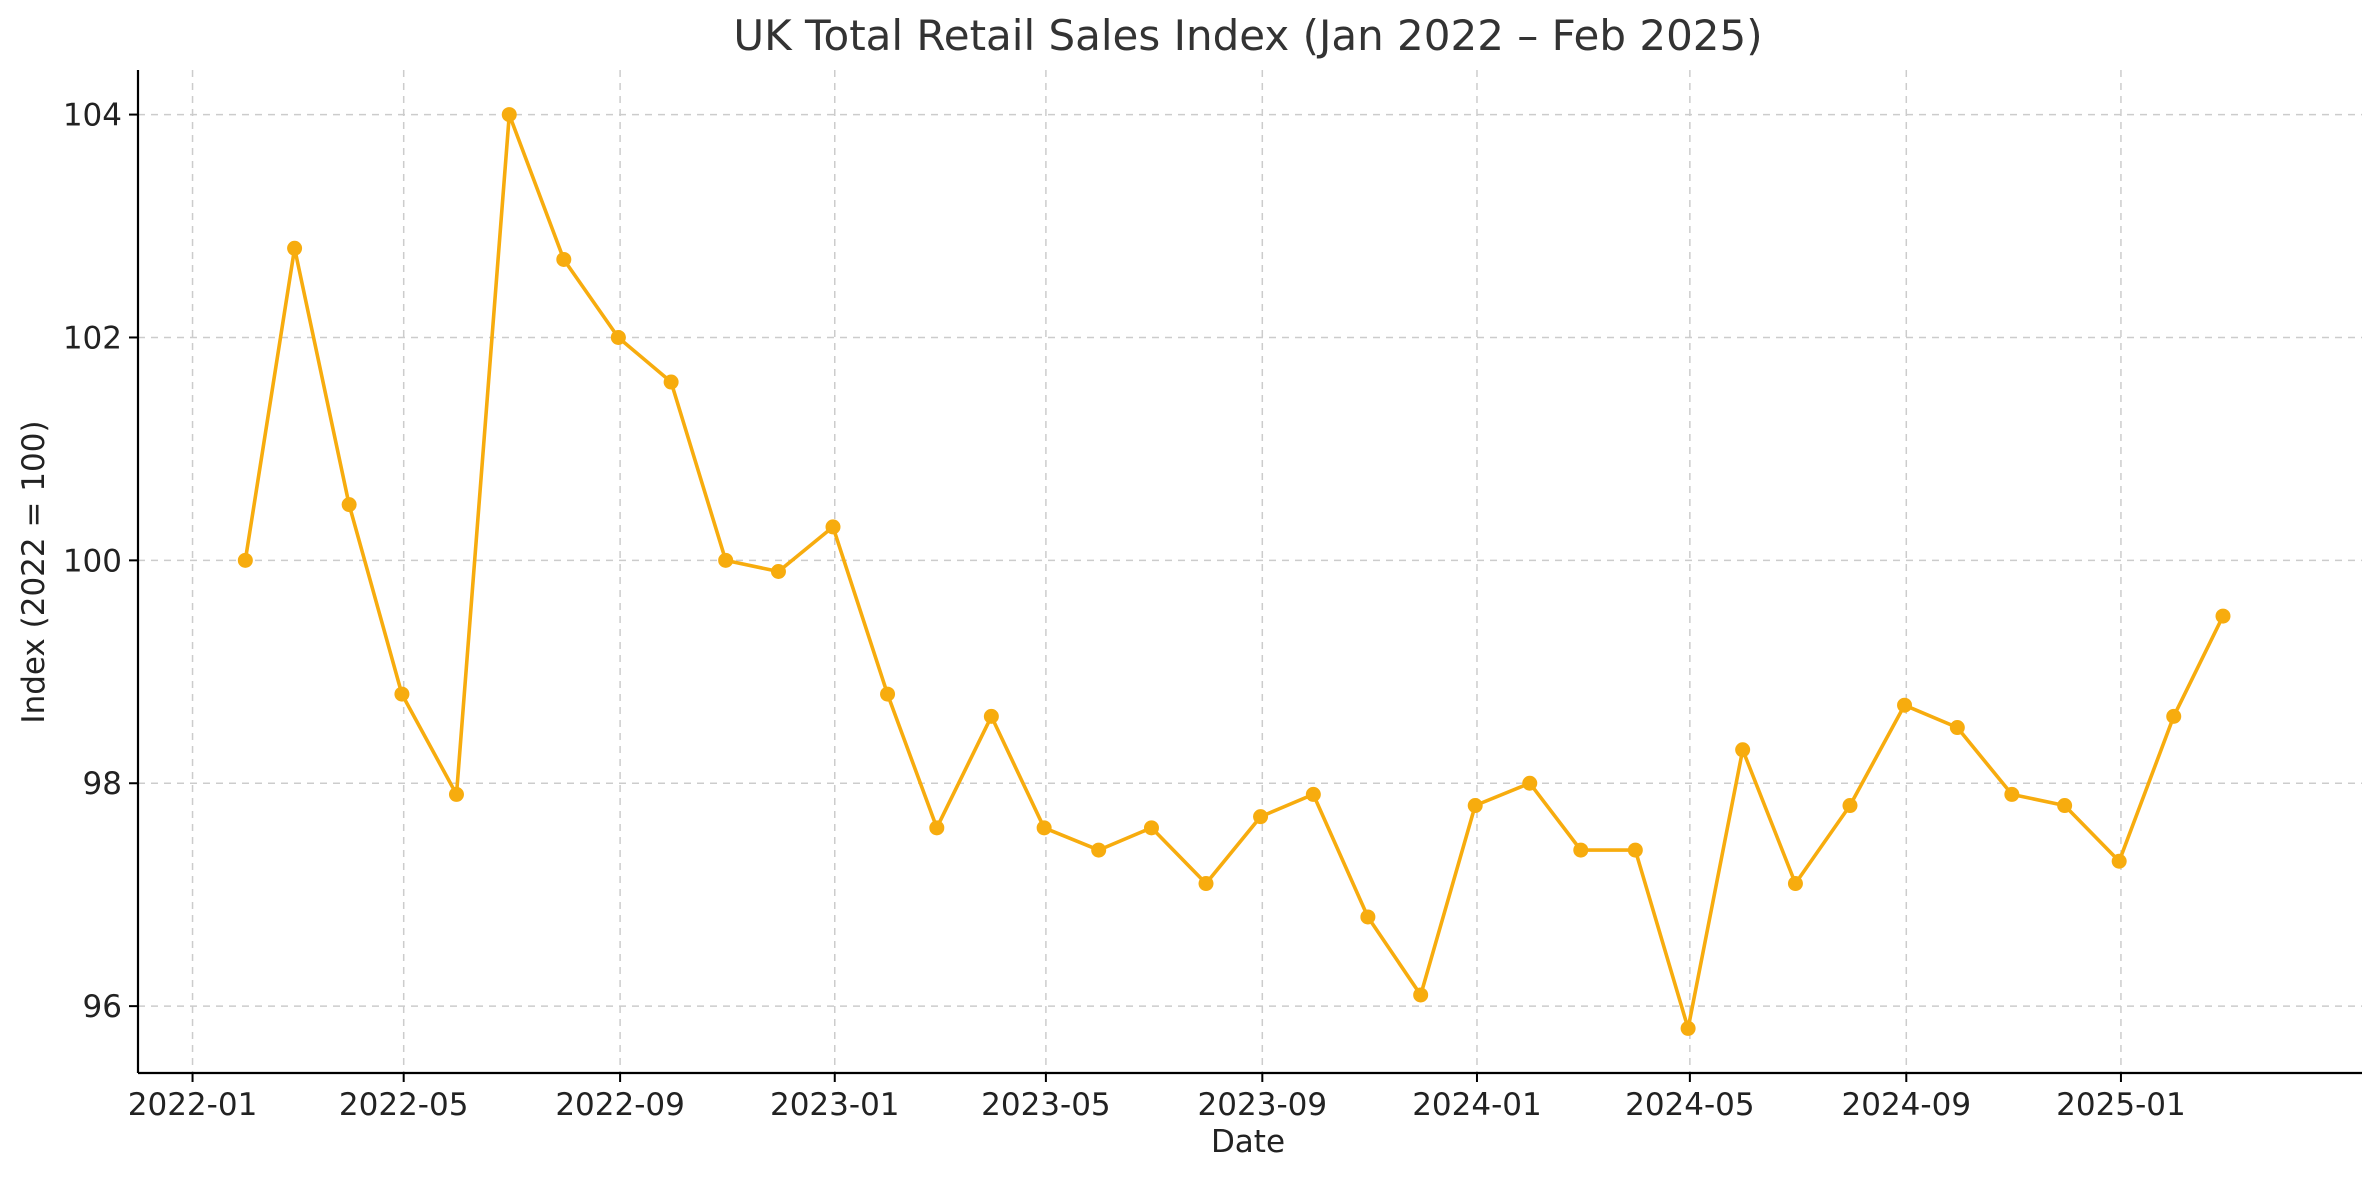  Describe the element at coordinates (620, 1105) in the screenshot. I see `x-tick-label: 2022-09` at that location.